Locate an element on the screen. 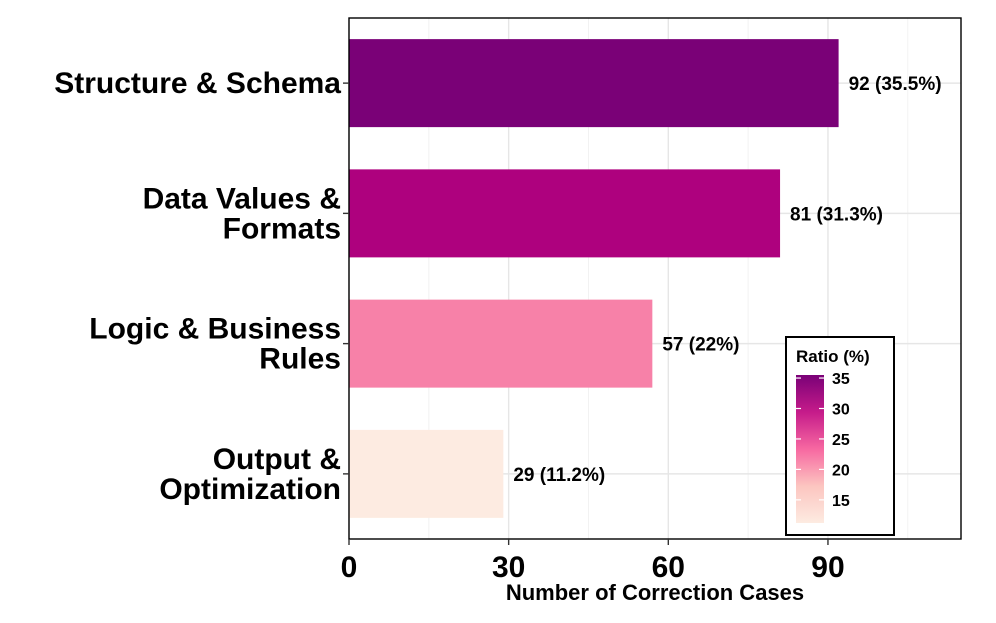  x-tick-label-0: 0 is located at coordinates (349, 567).